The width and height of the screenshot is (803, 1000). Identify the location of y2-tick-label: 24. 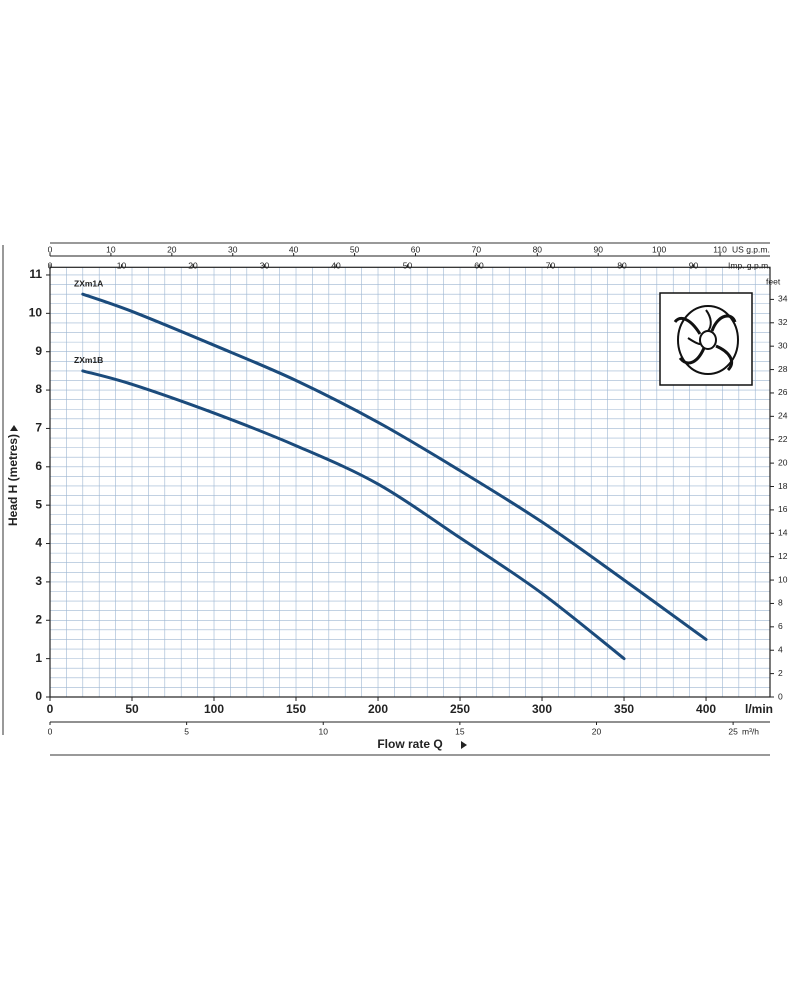
(783, 416).